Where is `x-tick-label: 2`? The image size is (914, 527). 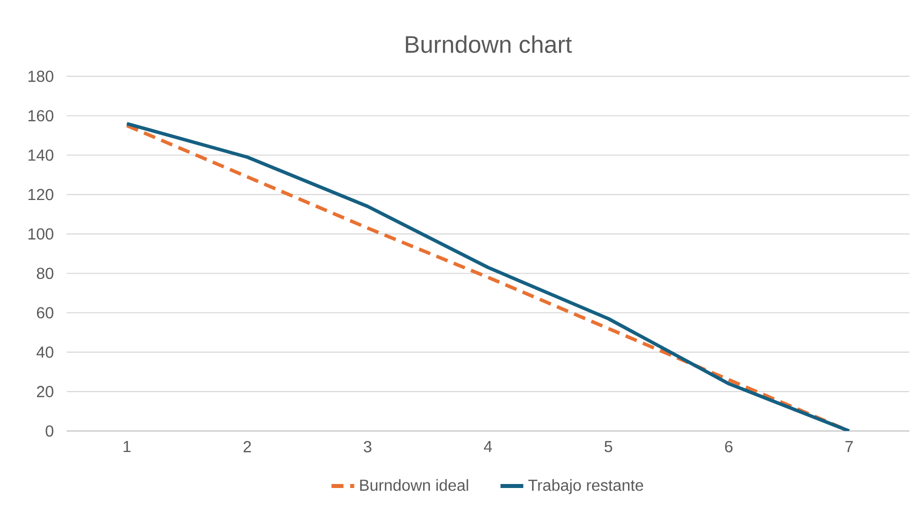 x-tick-label: 2 is located at coordinates (247, 446).